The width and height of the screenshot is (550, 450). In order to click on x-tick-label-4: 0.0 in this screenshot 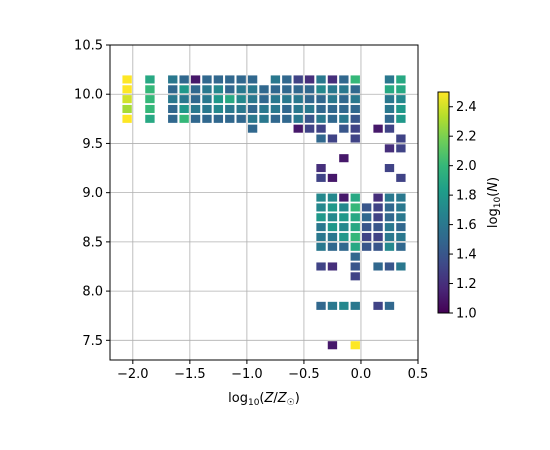, I will do `click(361, 374)`.